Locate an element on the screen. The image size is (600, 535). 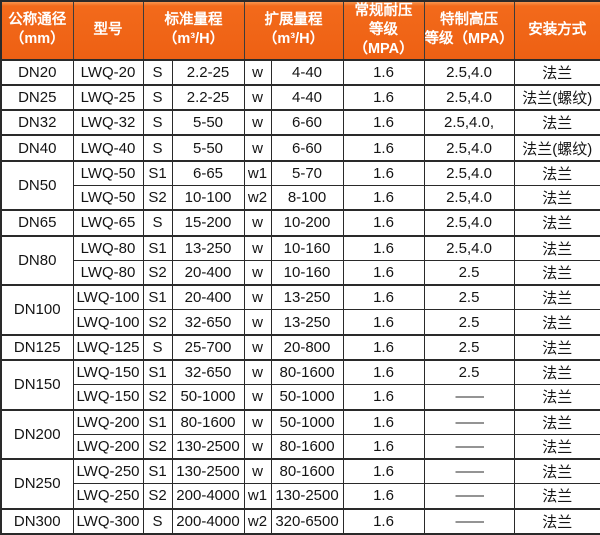
header-extended-range: 扩展量程 （m³/H） is located at coordinates (293, 30).